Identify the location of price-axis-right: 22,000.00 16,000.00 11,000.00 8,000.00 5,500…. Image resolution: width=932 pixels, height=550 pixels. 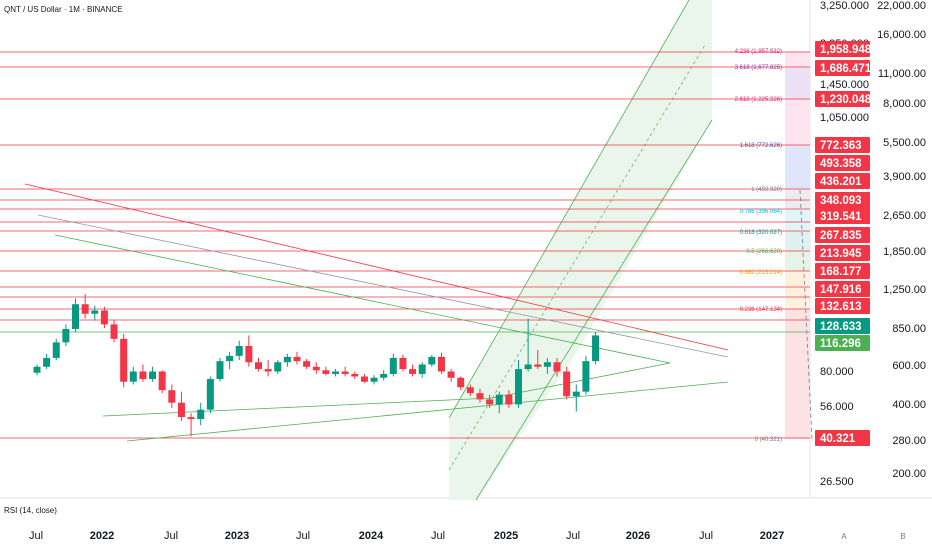
(901, 240).